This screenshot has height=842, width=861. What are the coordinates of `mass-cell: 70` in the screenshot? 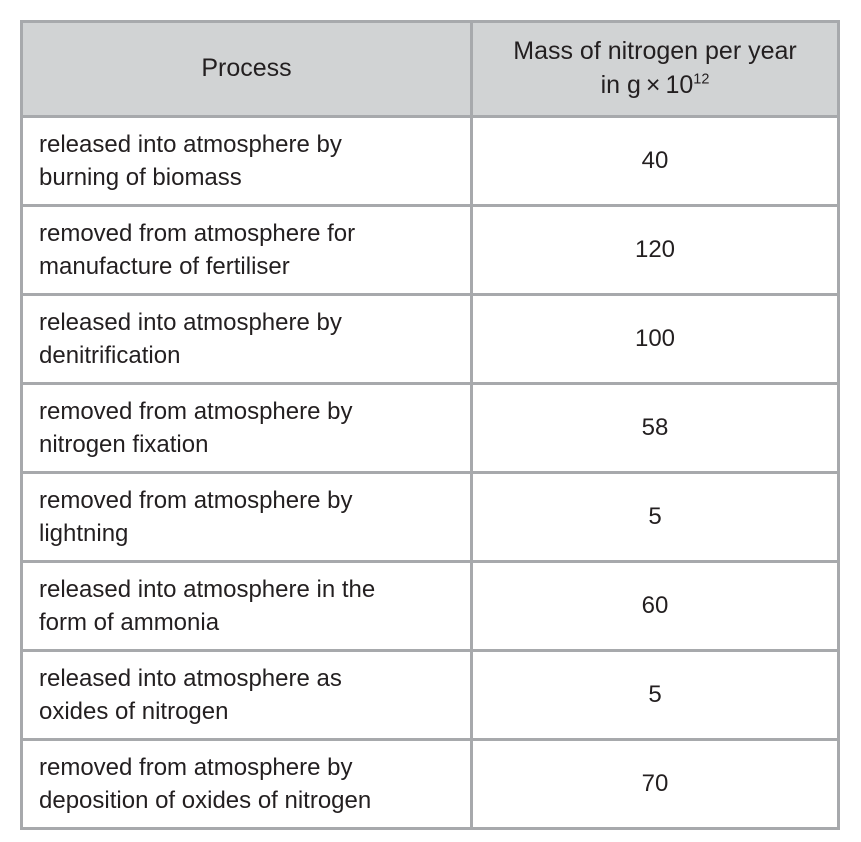 It's located at (655, 784).